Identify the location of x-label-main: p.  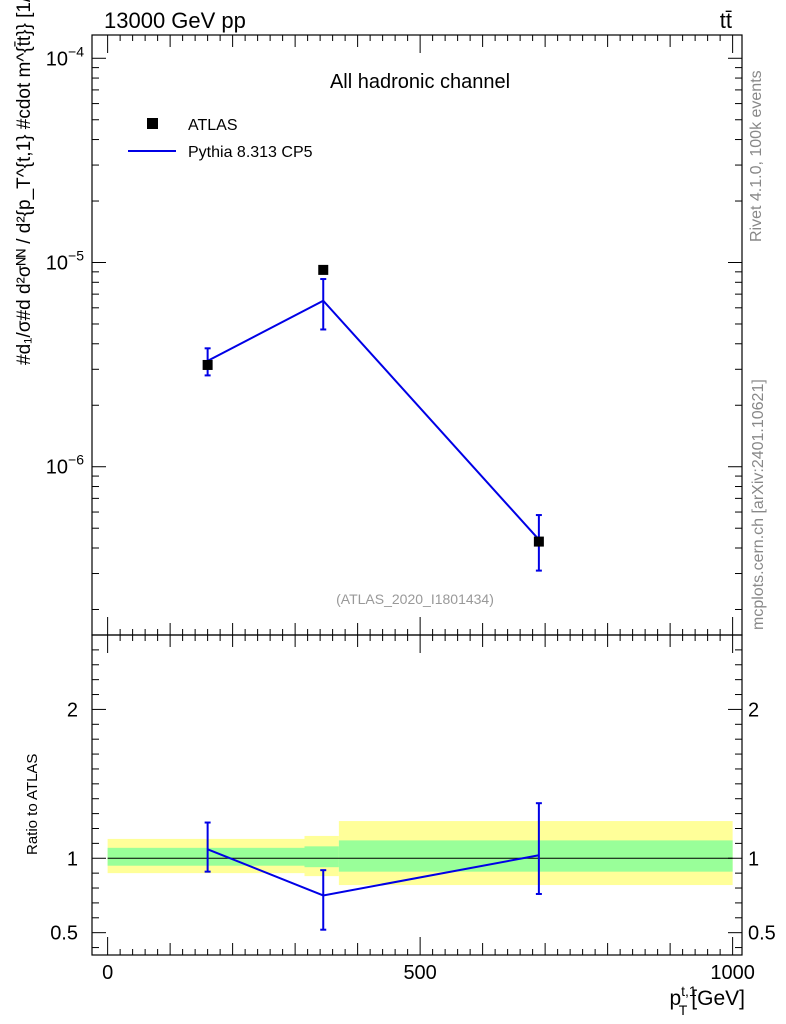
(675, 998).